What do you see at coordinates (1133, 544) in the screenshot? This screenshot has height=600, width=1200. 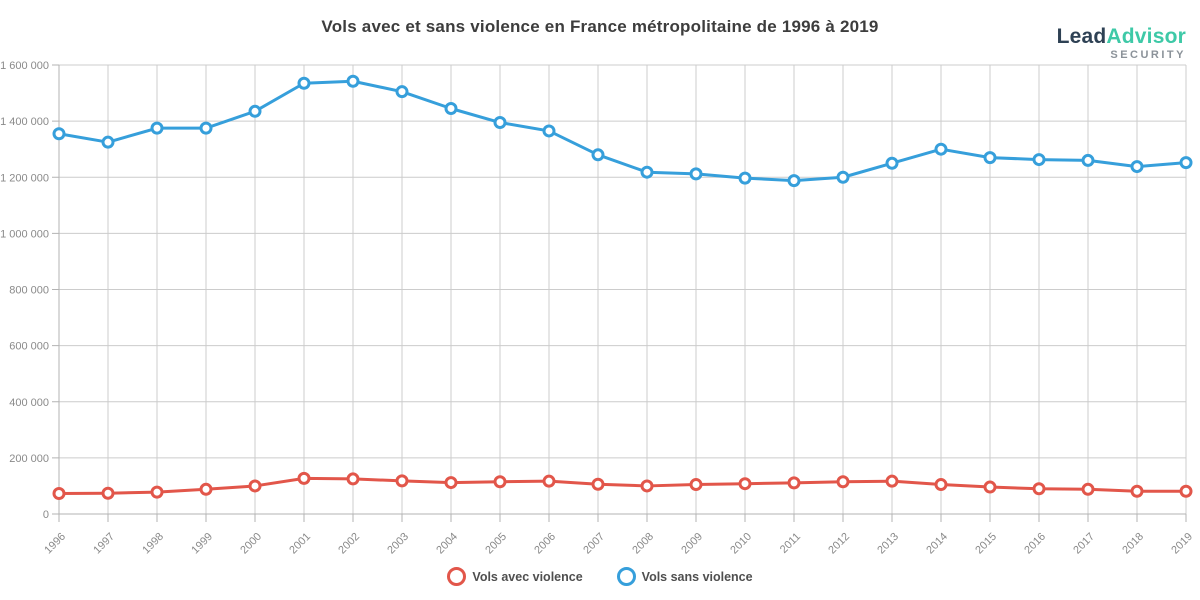 I see `x-axis-tick-label: 2018` at bounding box center [1133, 544].